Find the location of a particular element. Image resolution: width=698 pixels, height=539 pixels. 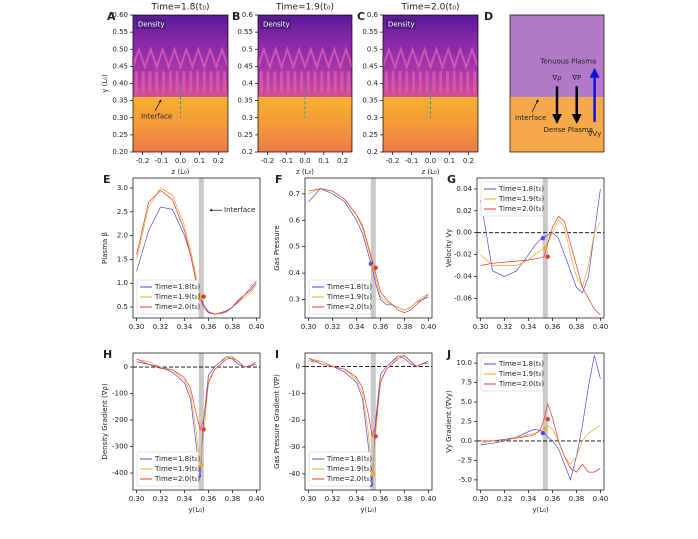

y-tick-label: -40 is located at coordinates (294, 474).